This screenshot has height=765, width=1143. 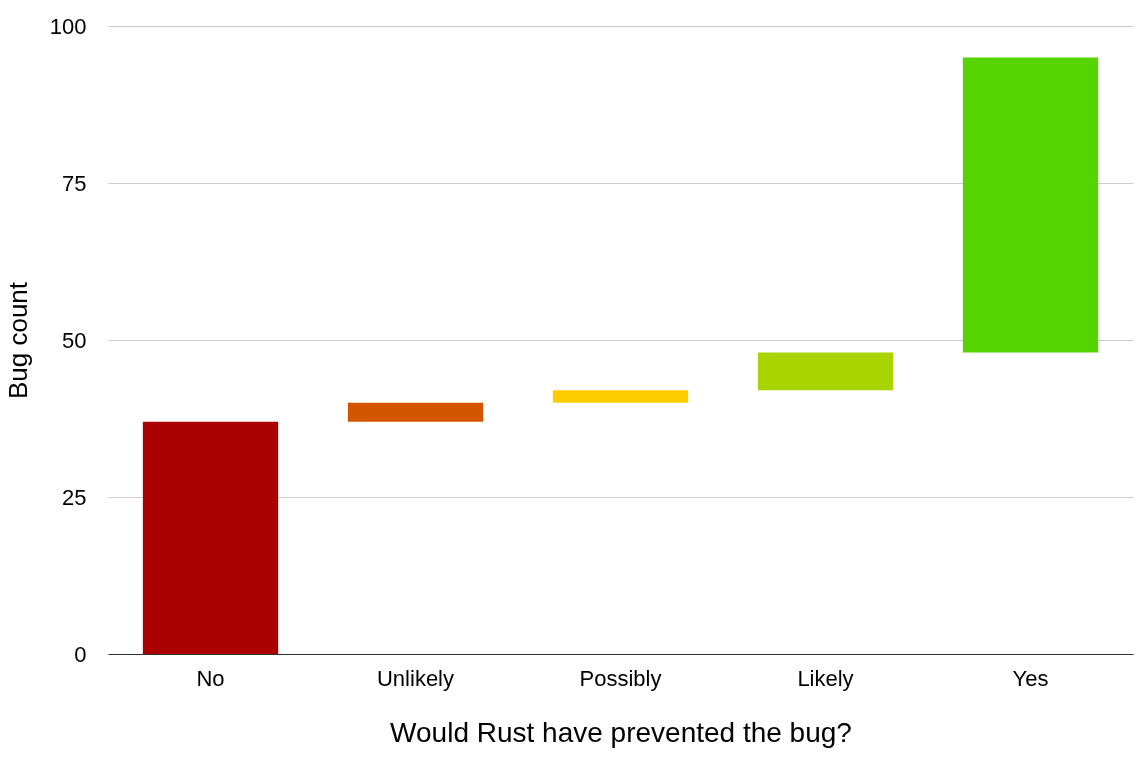 What do you see at coordinates (17, 340) in the screenshot?
I see `y-axis-title: Bug count` at bounding box center [17, 340].